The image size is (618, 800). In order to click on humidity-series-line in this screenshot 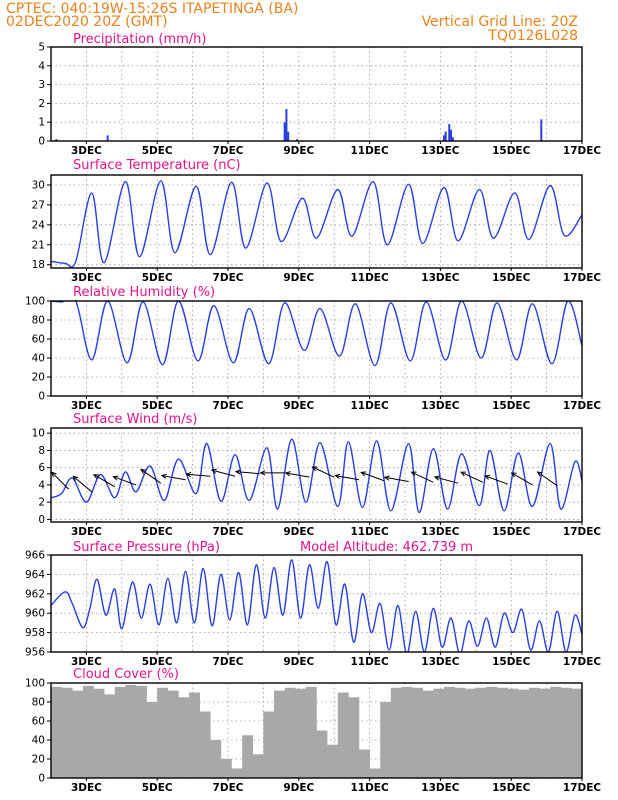, I will do `click(316, 334)`.